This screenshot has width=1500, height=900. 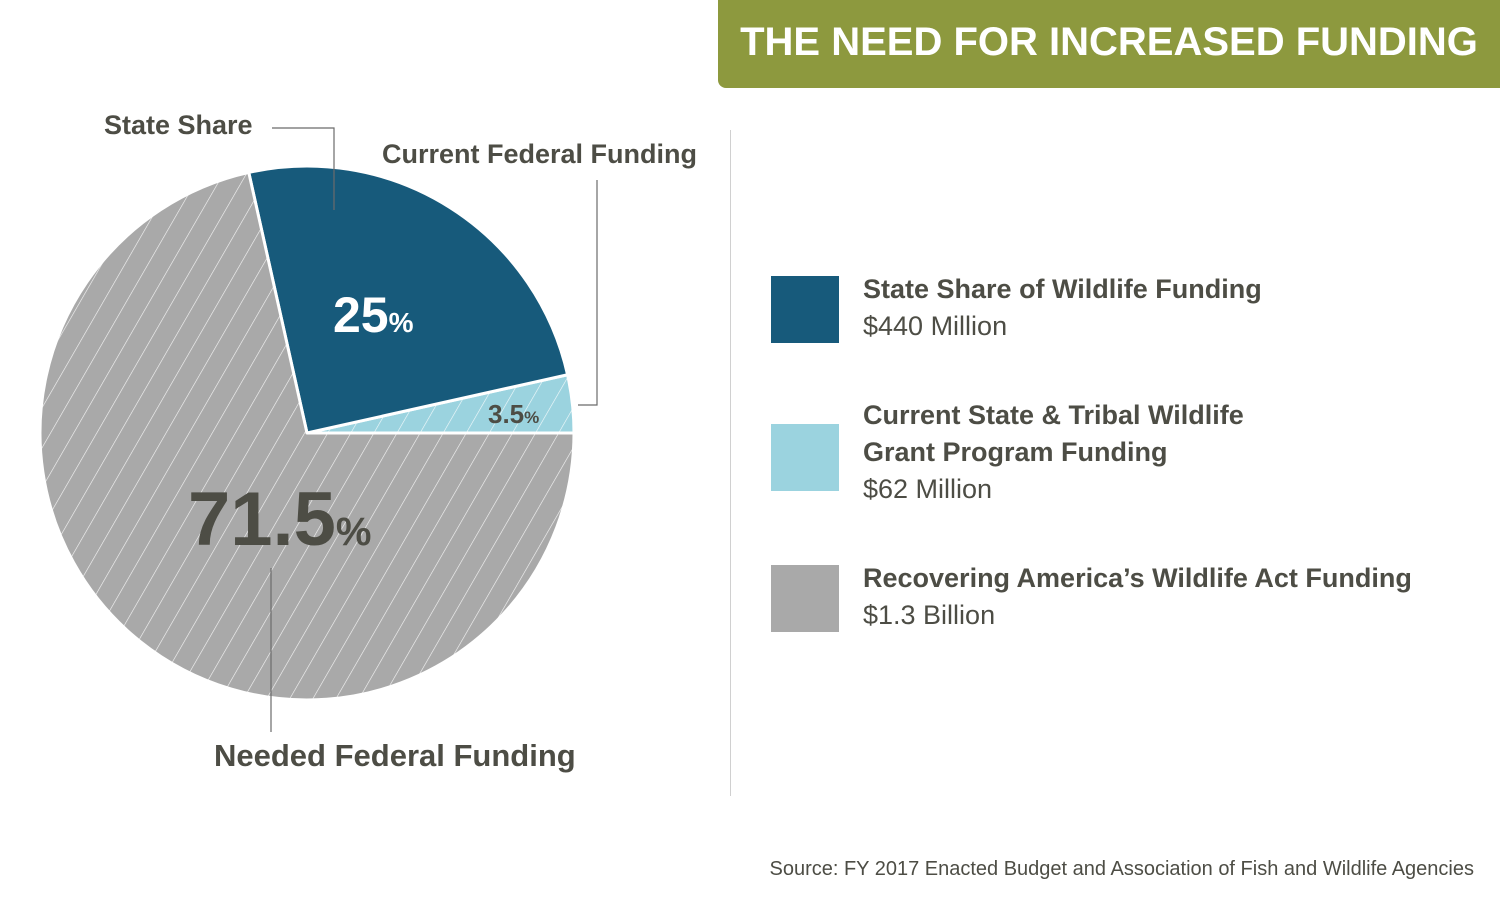 What do you see at coordinates (303, 168) in the screenshot?
I see `leader-line-state-share` at bounding box center [303, 168].